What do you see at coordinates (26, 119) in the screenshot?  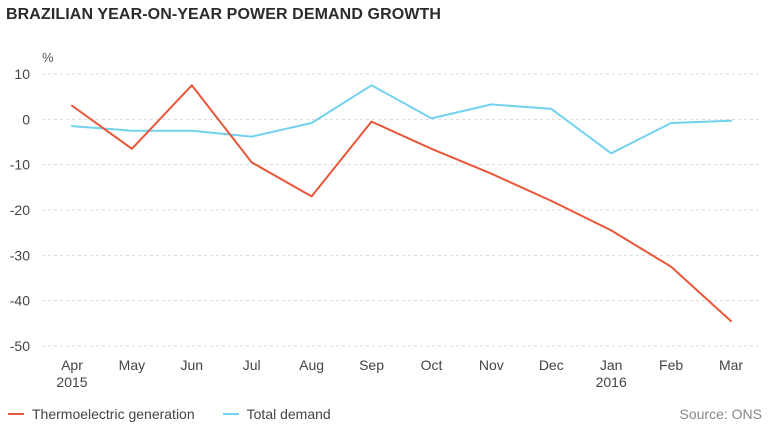 I see `y-tick-label: 0` at bounding box center [26, 119].